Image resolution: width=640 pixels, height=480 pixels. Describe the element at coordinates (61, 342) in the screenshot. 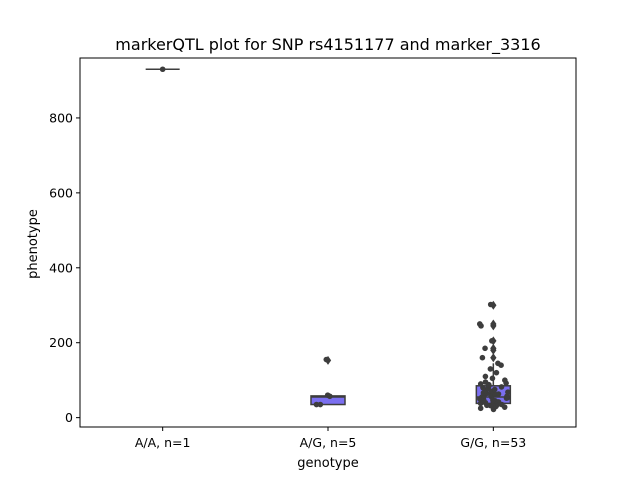

I see `y-tick-label: 200` at that location.